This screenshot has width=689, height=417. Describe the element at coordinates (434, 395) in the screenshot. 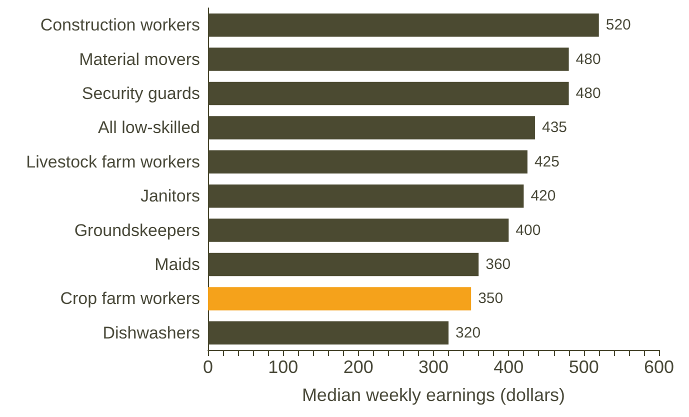

I see `x-axis-title: Median weekly earnings (dollars)` at that location.